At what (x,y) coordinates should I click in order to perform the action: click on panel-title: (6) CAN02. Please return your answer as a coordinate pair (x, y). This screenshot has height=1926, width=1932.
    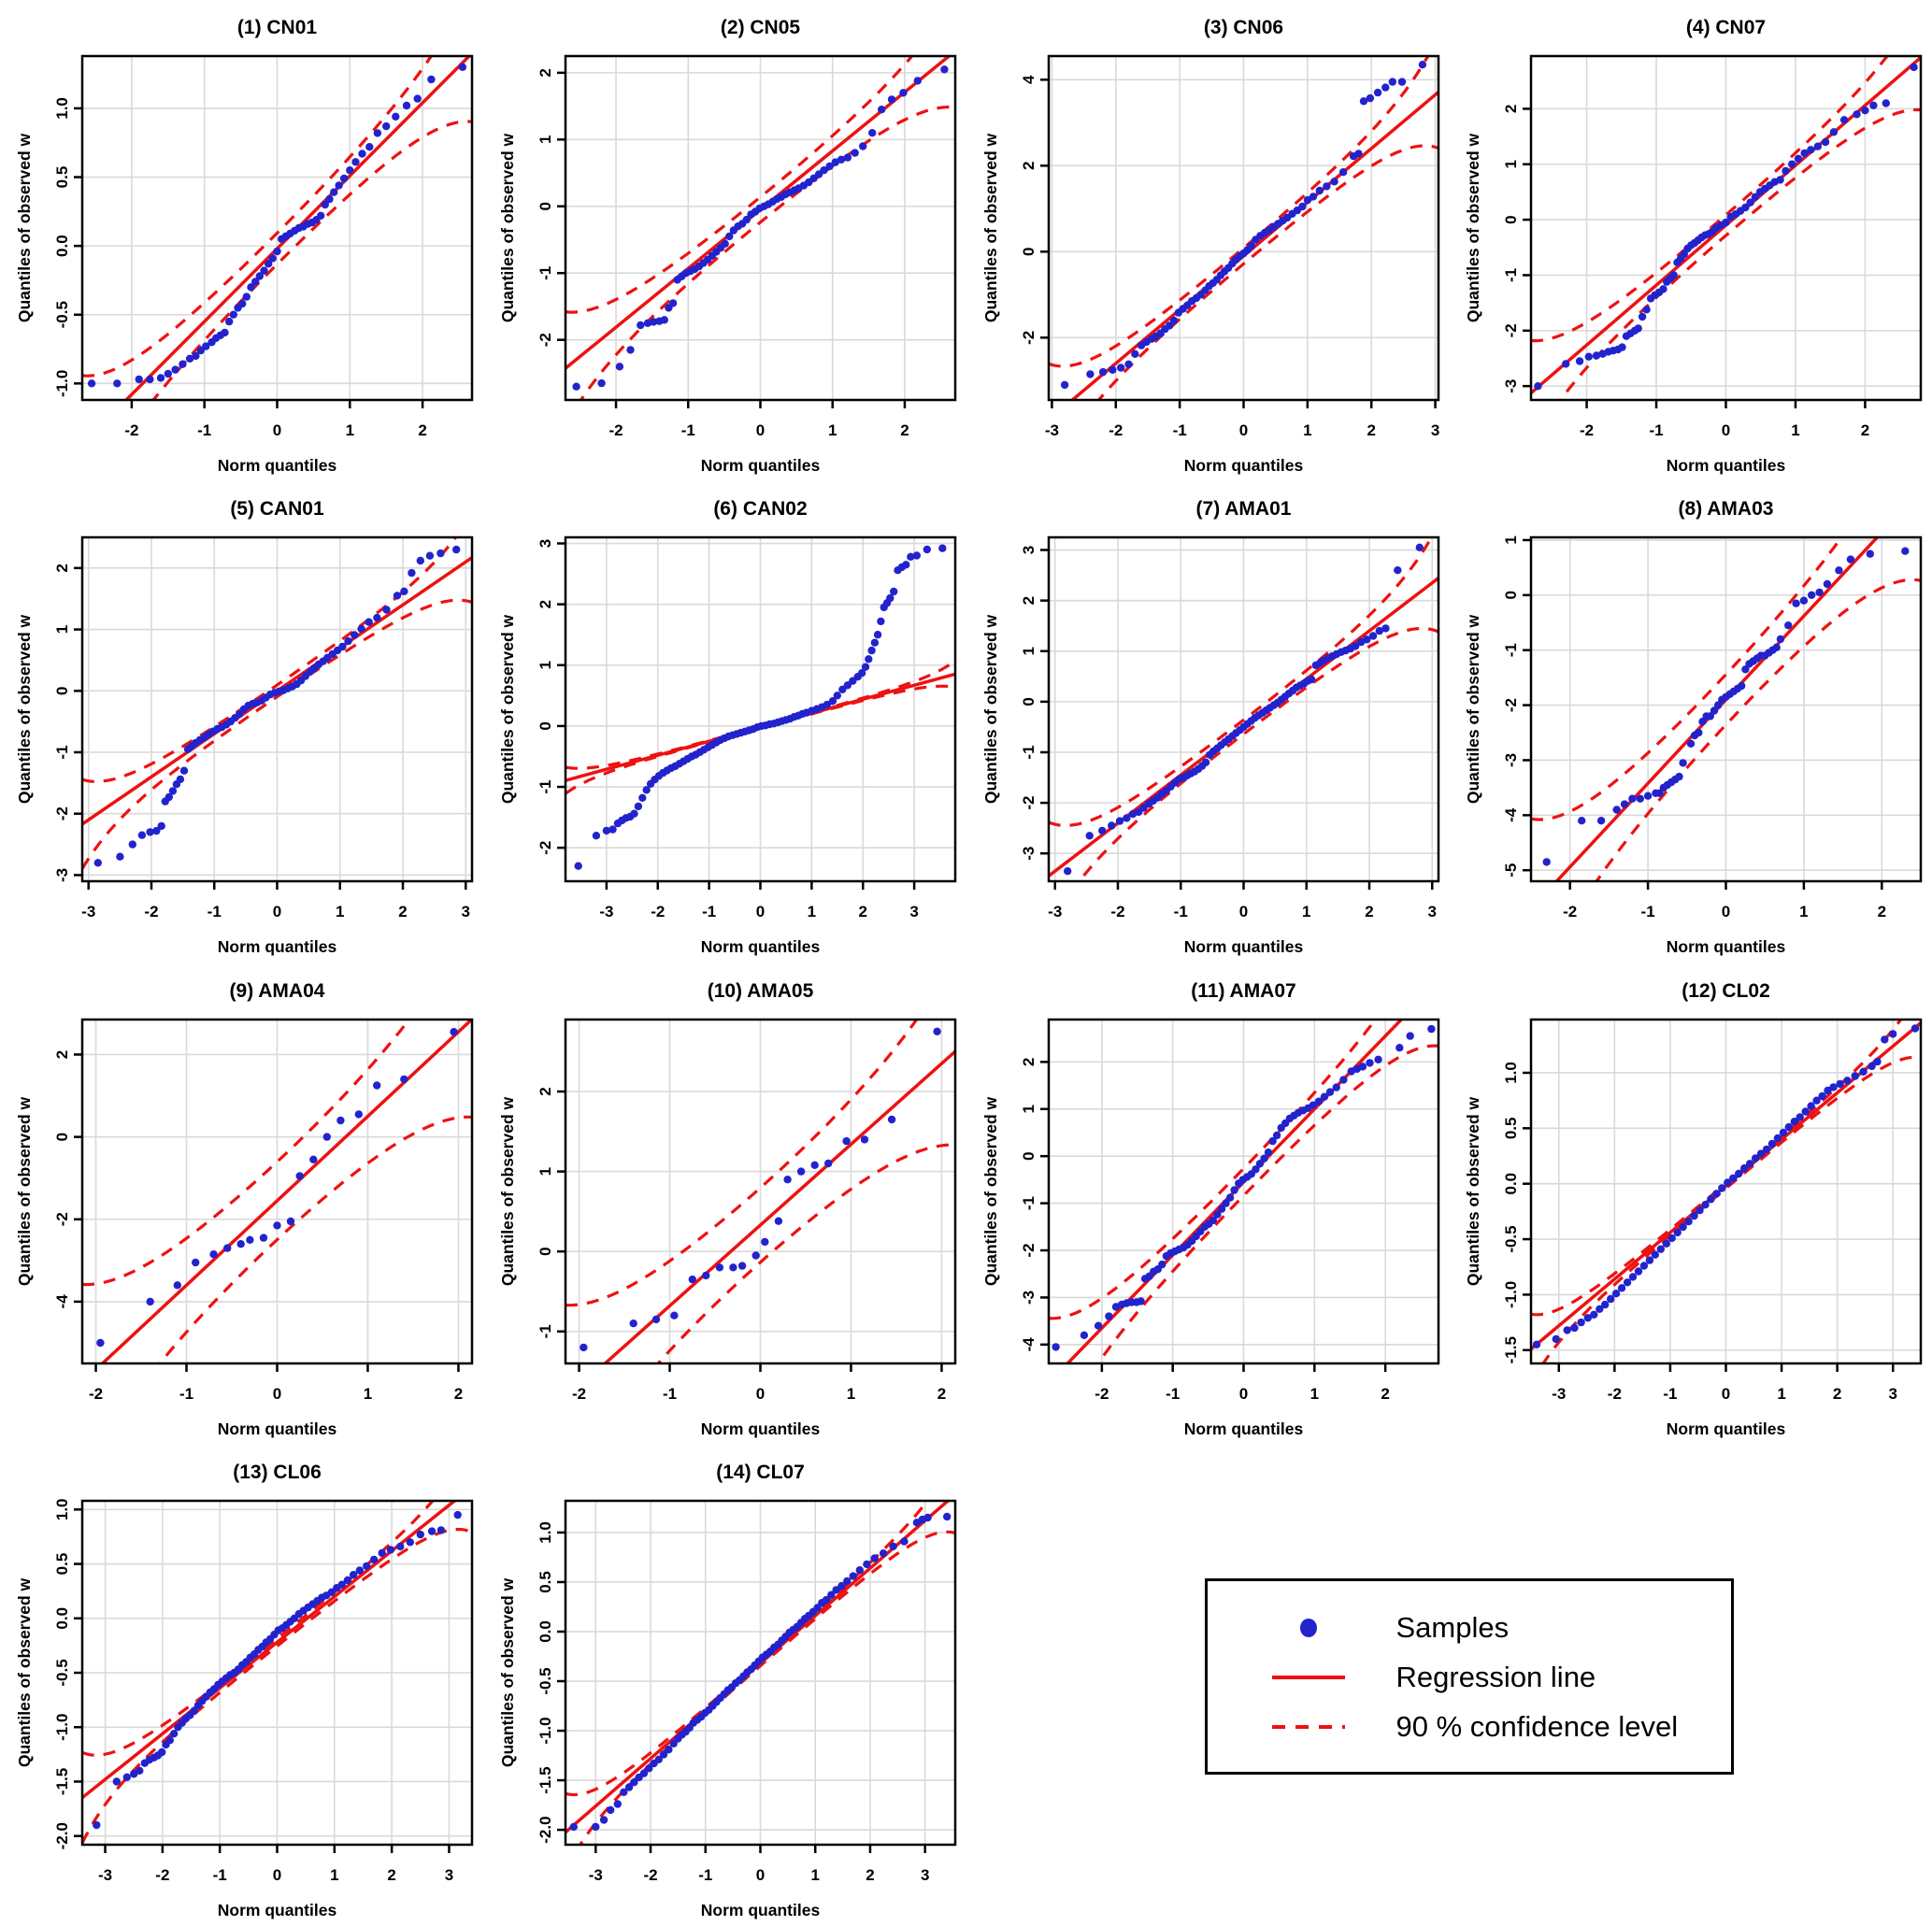
    Looking at the image, I should click on (760, 509).